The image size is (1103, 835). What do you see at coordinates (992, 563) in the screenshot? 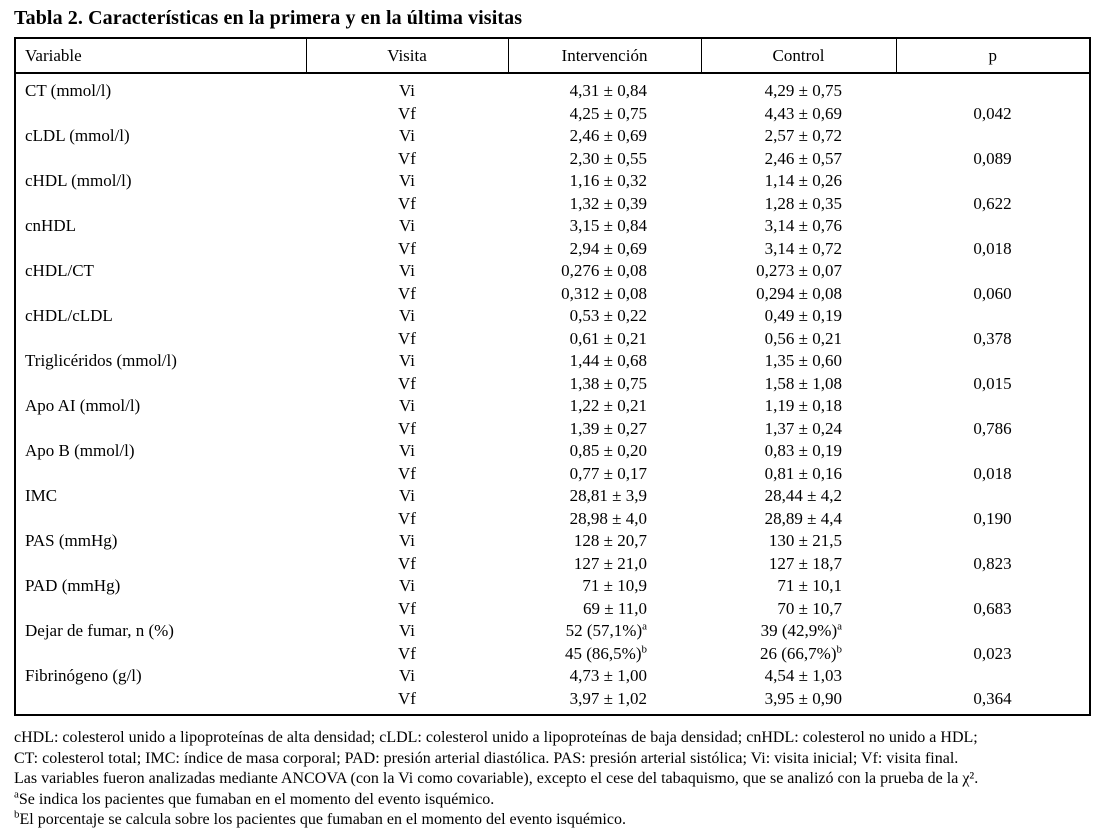
I see `p-cell: 0,823` at bounding box center [992, 563].